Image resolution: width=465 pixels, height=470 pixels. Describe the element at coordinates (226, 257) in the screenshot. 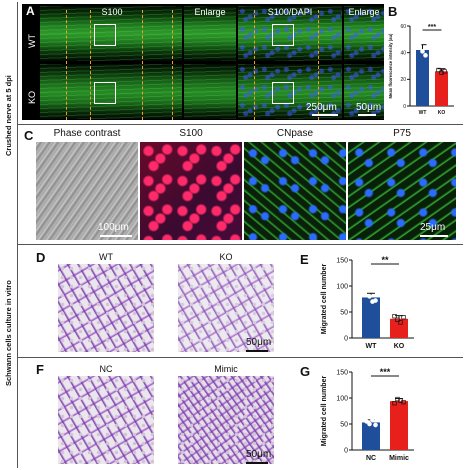

I see `d-header: KO` at that location.